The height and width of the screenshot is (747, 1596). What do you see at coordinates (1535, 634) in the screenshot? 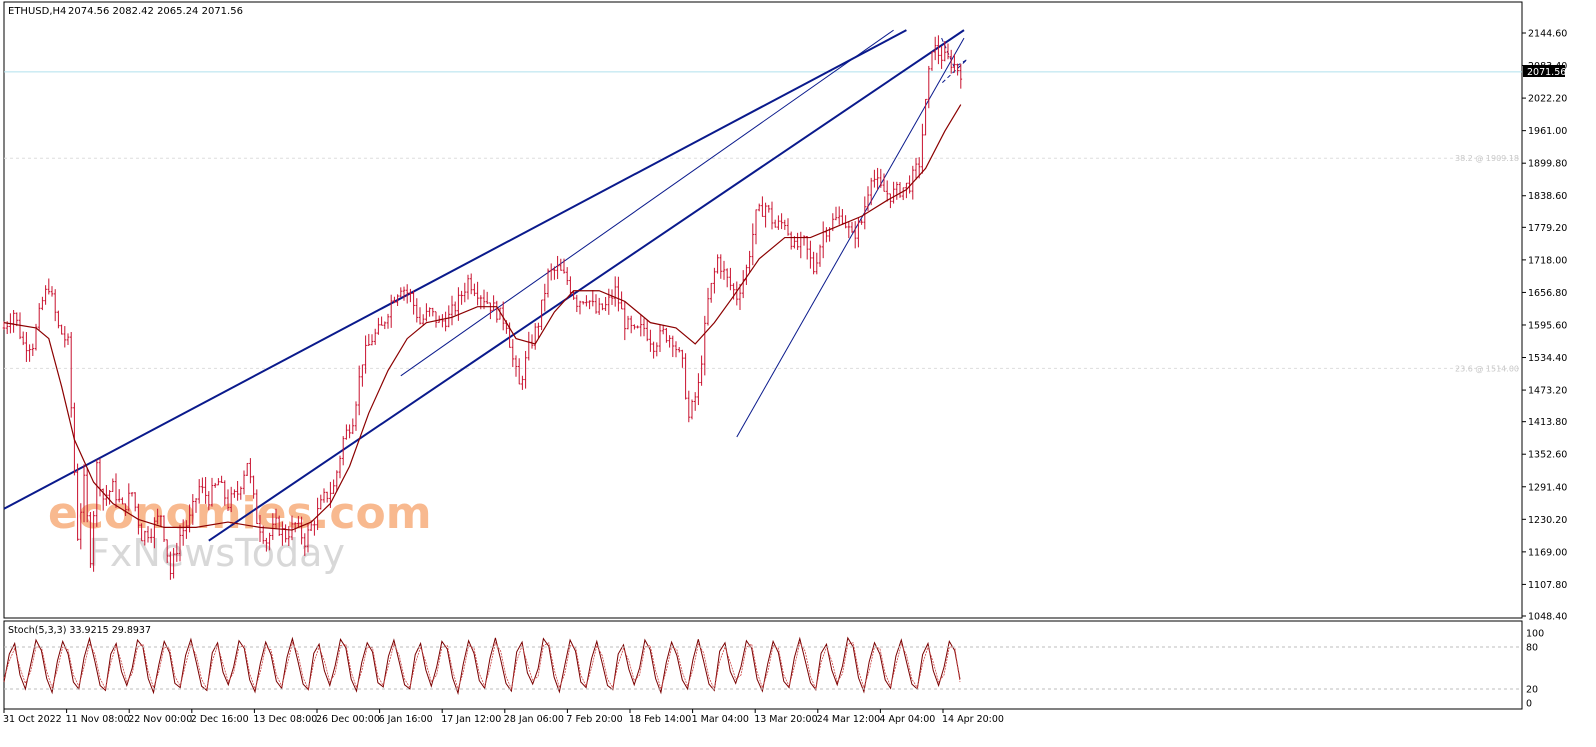
I see `oscillator-tick-label: 100` at bounding box center [1535, 634].